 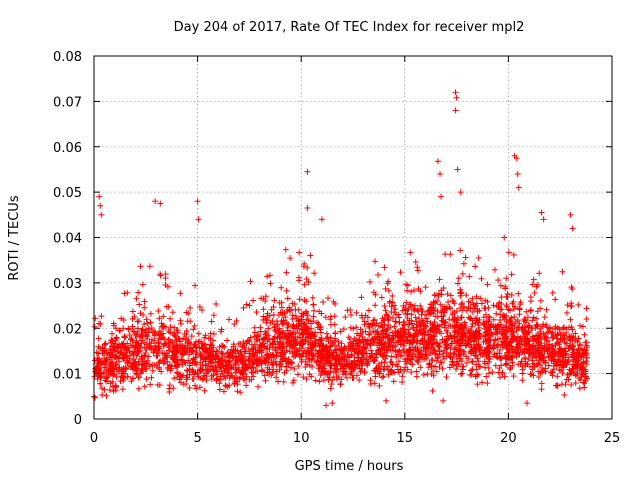 What do you see at coordinates (94, 438) in the screenshot?
I see `x-tick-label: 0` at bounding box center [94, 438].